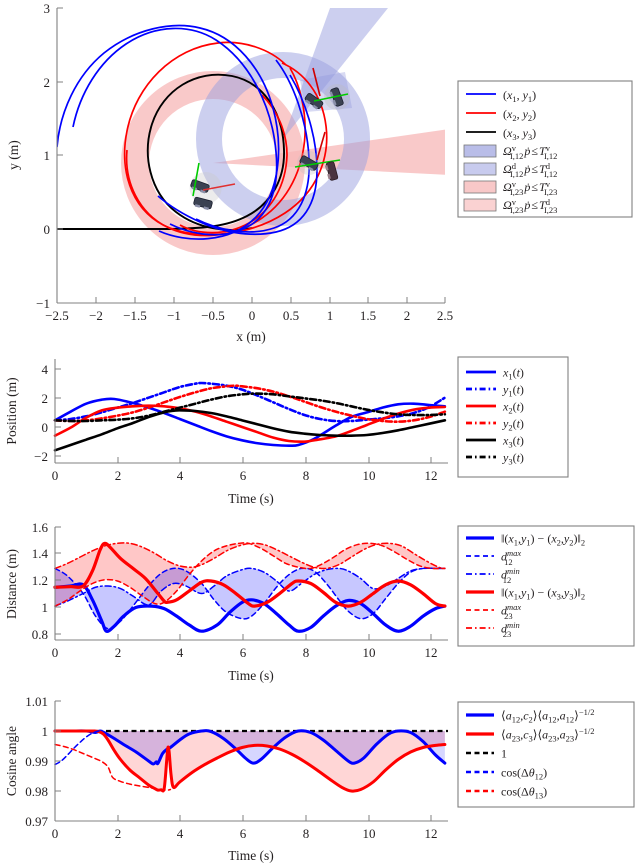  Describe the element at coordinates (47, 82) in the screenshot. I see `ytick-2: 2` at that location.